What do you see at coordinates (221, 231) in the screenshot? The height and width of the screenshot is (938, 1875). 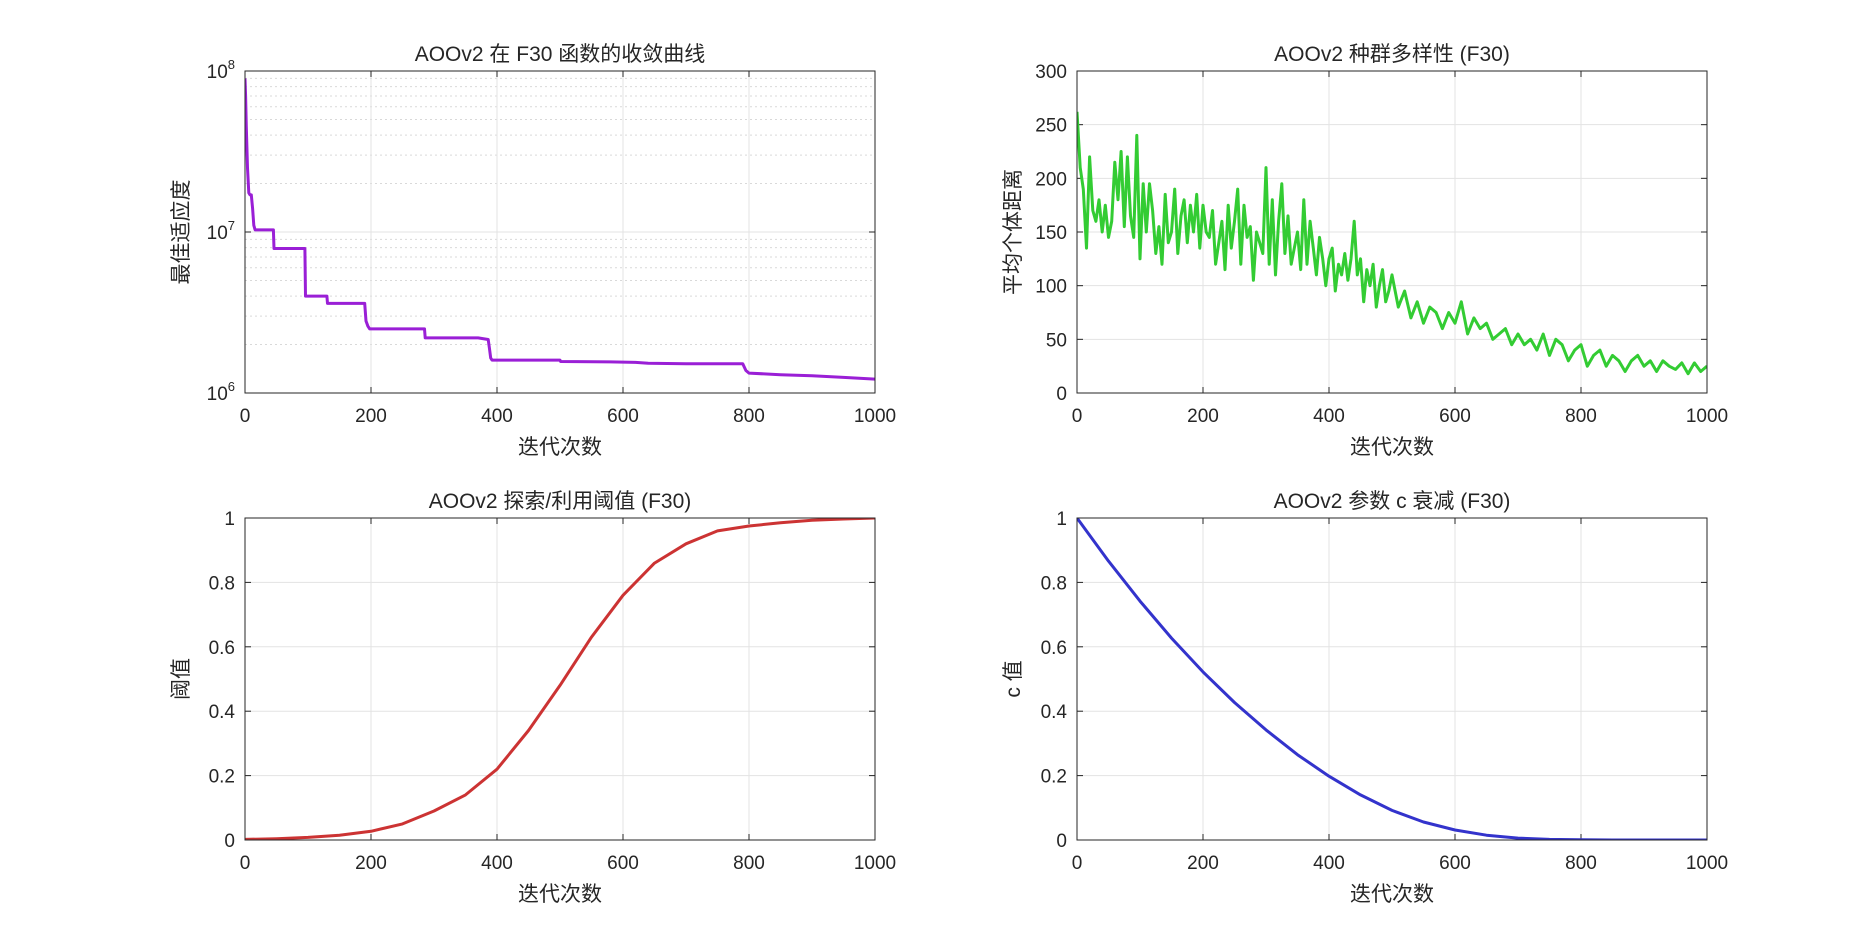 I see `y-tick-label: 107` at bounding box center [221, 231].